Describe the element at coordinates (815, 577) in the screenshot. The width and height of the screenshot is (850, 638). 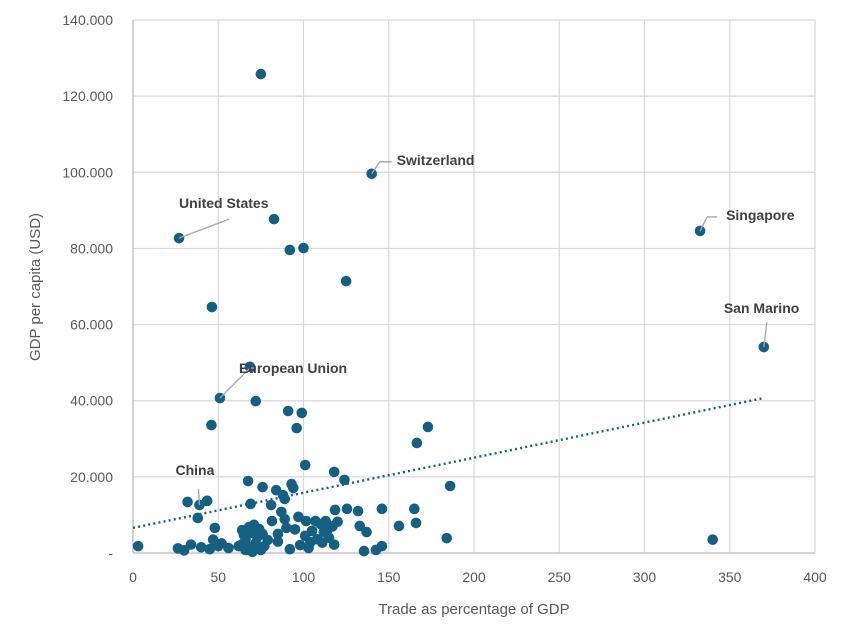
I see `x-tick-label: 400` at that location.